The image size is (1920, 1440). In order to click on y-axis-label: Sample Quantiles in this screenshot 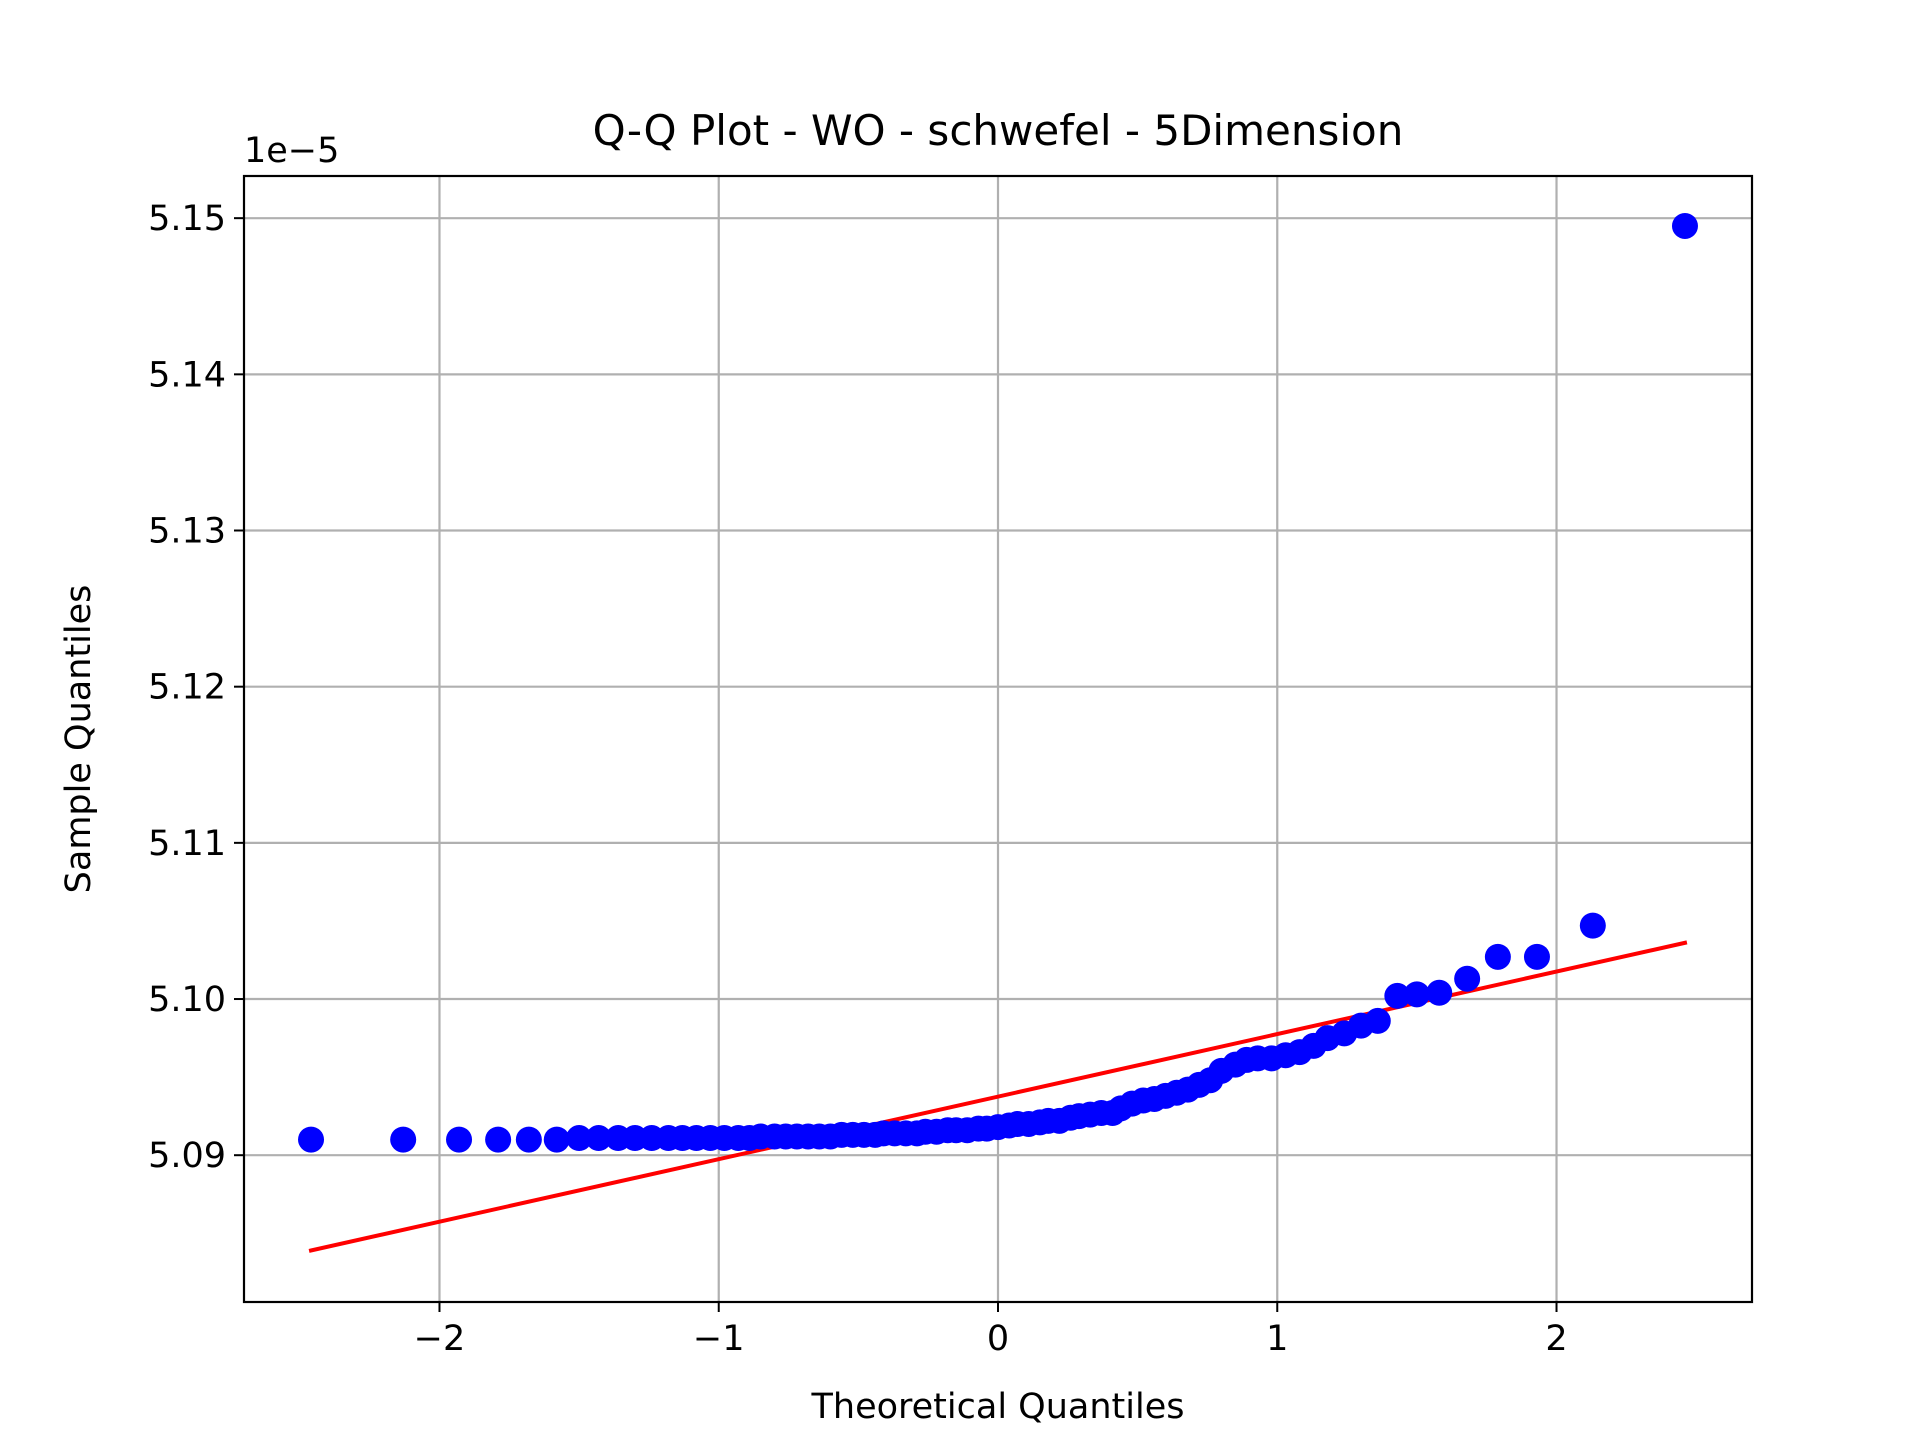, I will do `click(79, 739)`.